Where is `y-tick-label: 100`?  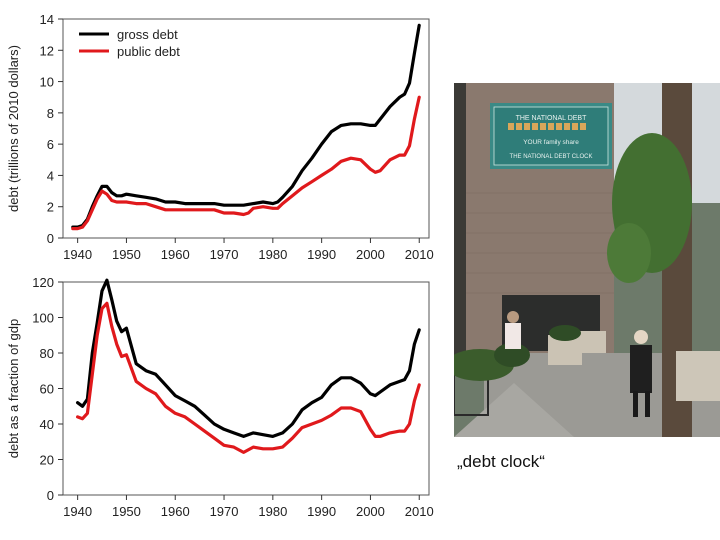
y-tick-label: 100 is located at coordinates (43, 318).